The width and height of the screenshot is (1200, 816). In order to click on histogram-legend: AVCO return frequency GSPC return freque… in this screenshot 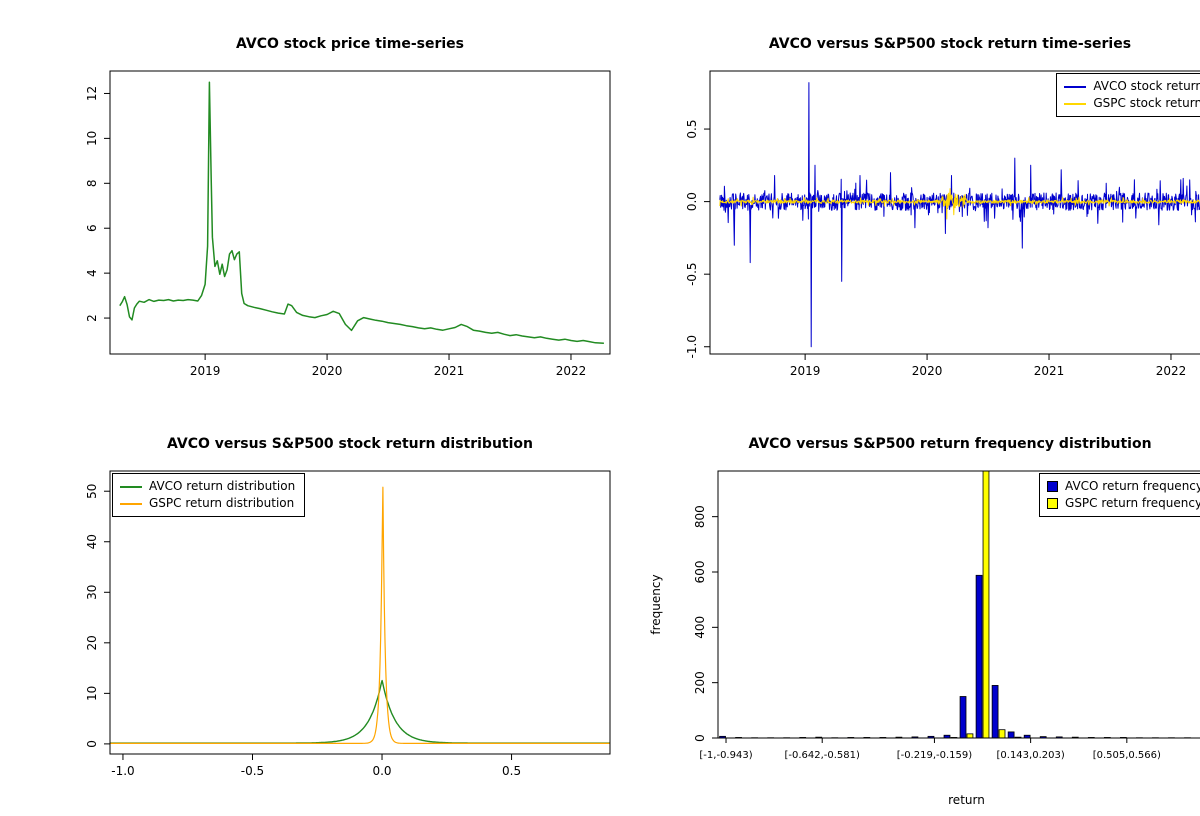, I will do `click(1119, 495)`.